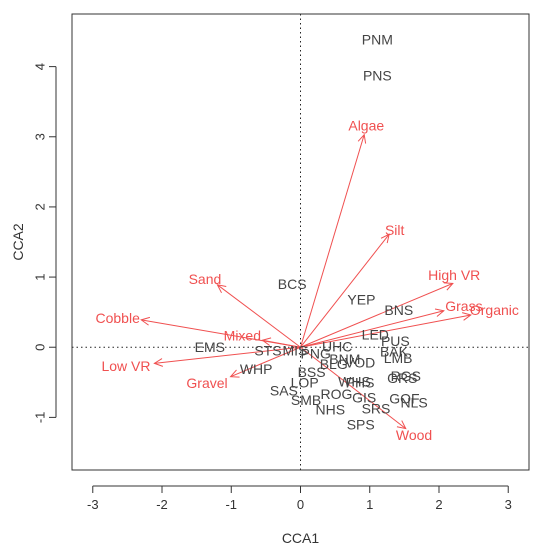 The height and width of the screenshot is (550, 545). What do you see at coordinates (300, 504) in the screenshot?
I see `x-tick-label: 0` at bounding box center [300, 504].